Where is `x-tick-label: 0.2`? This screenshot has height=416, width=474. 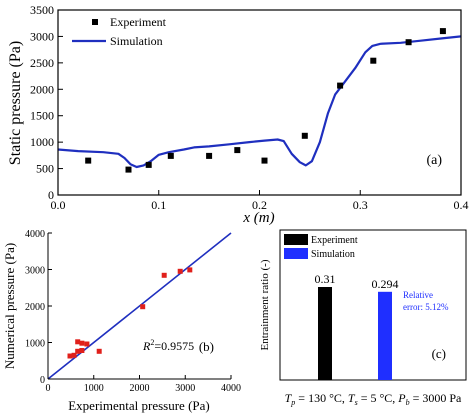
x-tick-label: 0.2 is located at coordinates (259, 205).